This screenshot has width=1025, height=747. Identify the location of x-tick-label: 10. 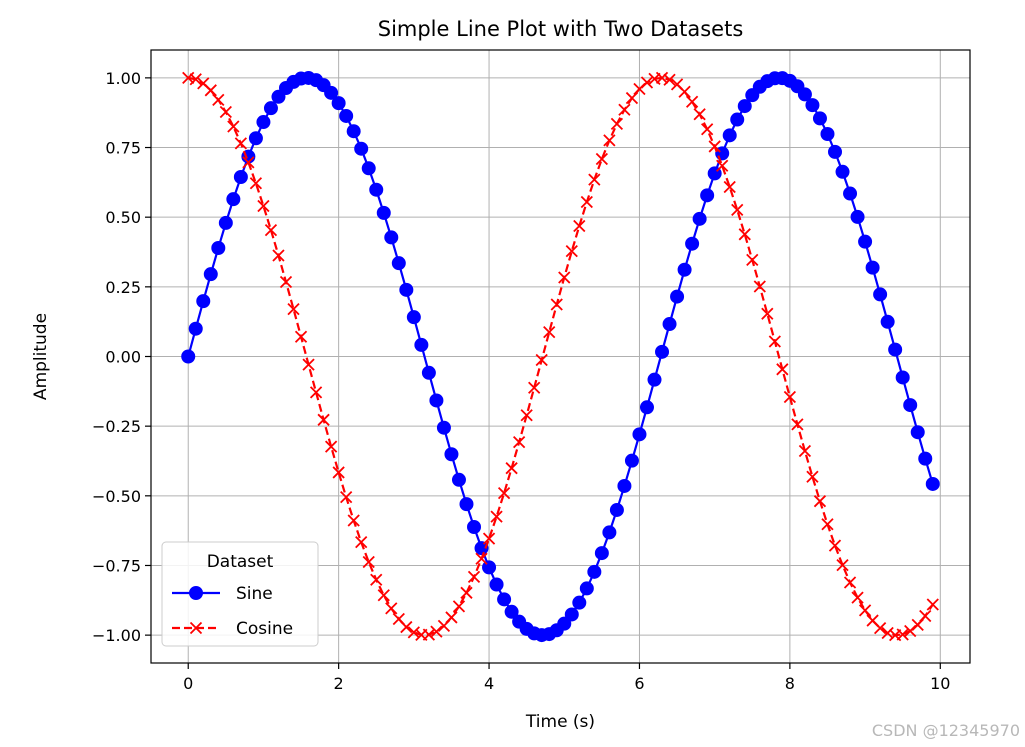
(940, 683).